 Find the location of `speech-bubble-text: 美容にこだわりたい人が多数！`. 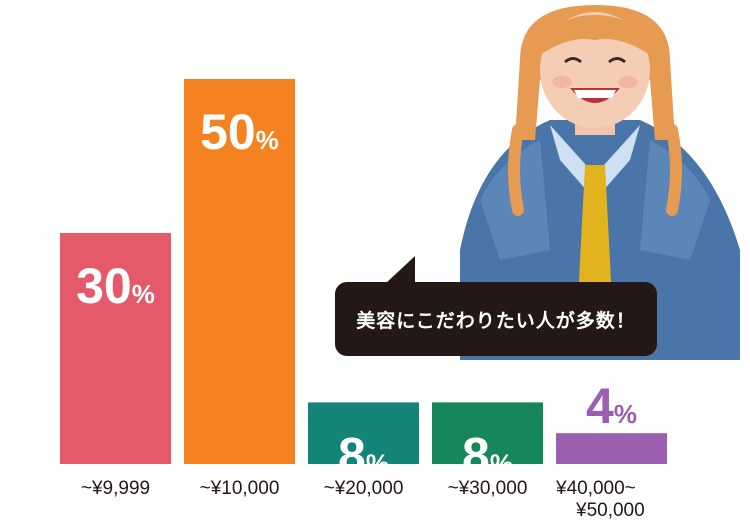

speech-bubble-text: 美容にこだわりたい人が多数！ is located at coordinates (496, 320).